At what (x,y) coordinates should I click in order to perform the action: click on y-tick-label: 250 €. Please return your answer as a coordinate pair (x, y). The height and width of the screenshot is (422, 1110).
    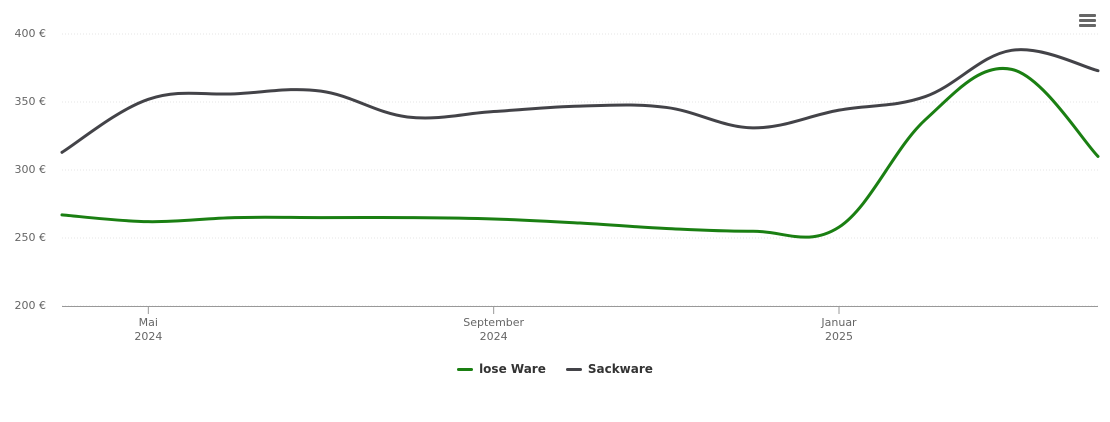
    Looking at the image, I should click on (31, 237).